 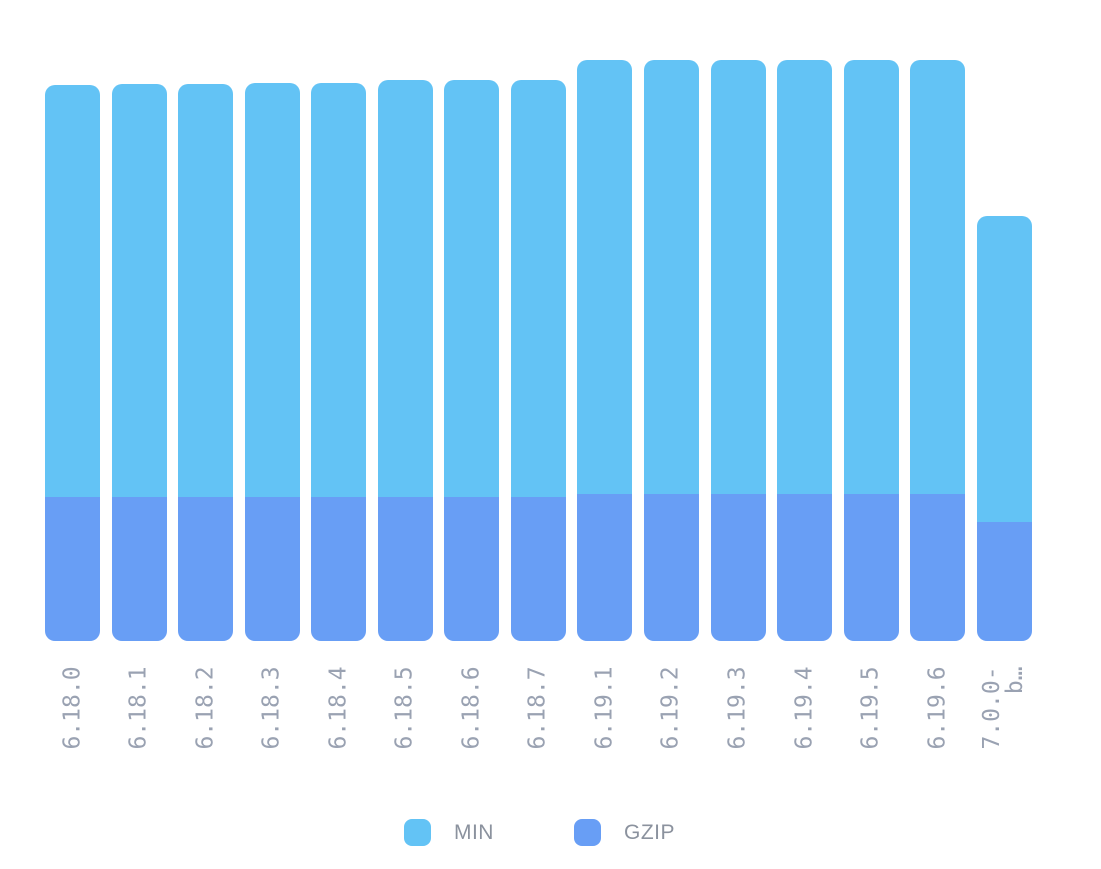 I want to click on bar-6.19.6-min-segment, so click(x=938, y=277).